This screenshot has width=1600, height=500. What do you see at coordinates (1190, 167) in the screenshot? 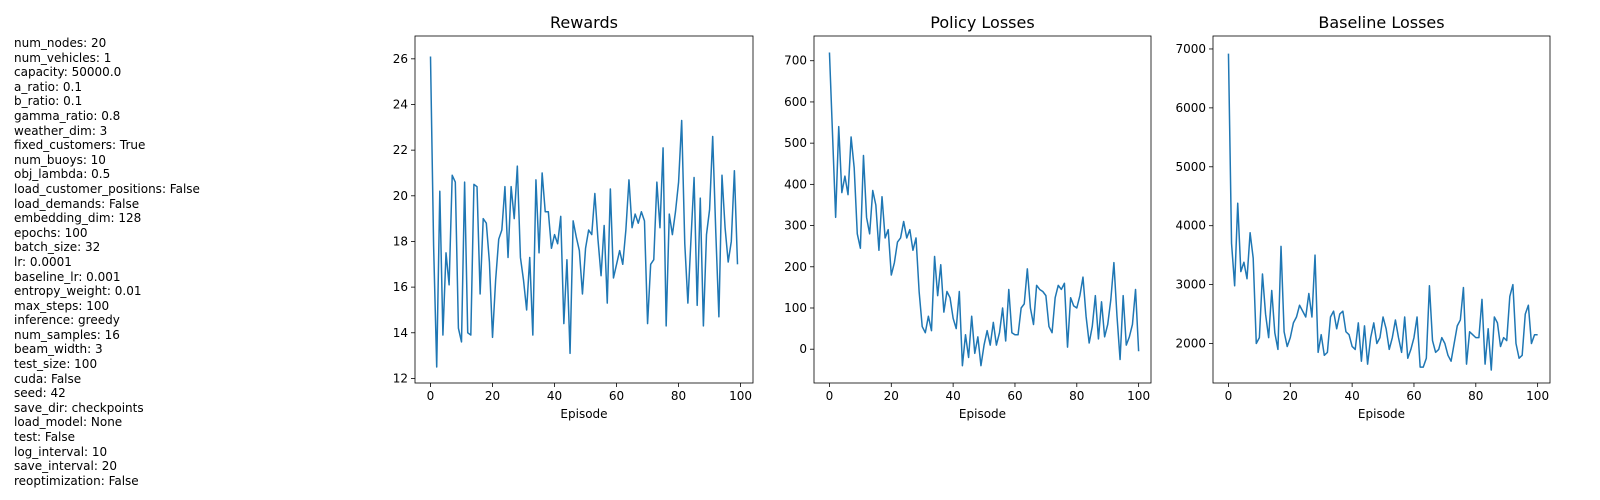
I see `y-tick-label: 5000` at bounding box center [1190, 167].